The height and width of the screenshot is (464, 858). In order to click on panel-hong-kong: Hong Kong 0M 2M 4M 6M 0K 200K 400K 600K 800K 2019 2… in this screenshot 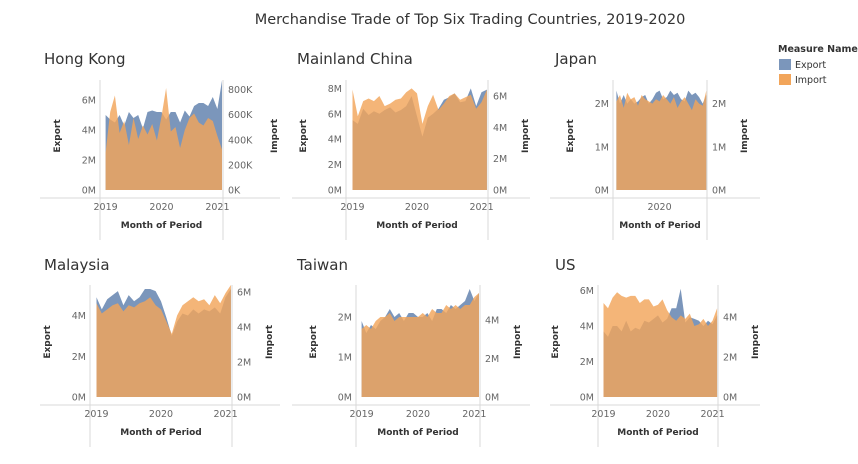, I will do `click(160, 145)`.